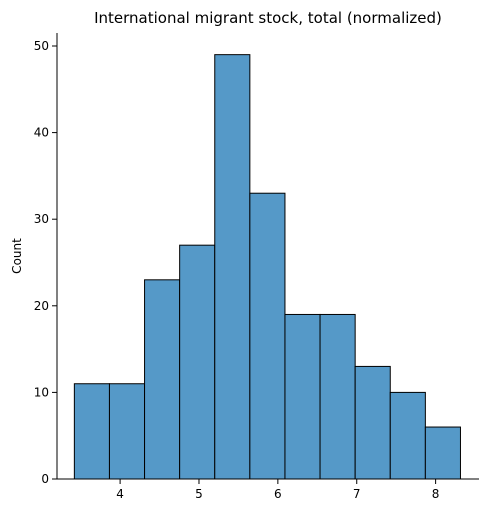 The height and width of the screenshot is (512, 489). Describe the element at coordinates (41, 392) in the screenshot. I see `y-tick-label: 10` at that location.